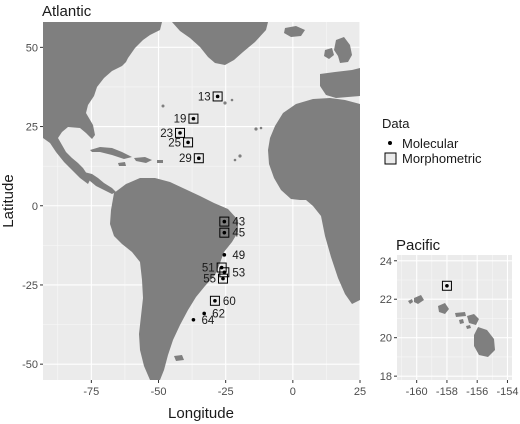 The height and width of the screenshot is (424, 520). I want to click on x-tick-label: -160, so click(417, 392).